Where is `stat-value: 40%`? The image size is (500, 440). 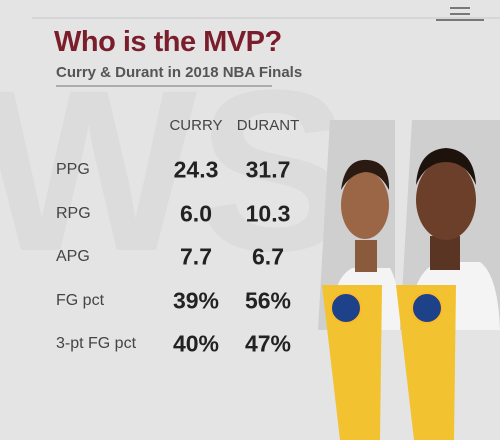
stat-value: 40% is located at coordinates (196, 343).